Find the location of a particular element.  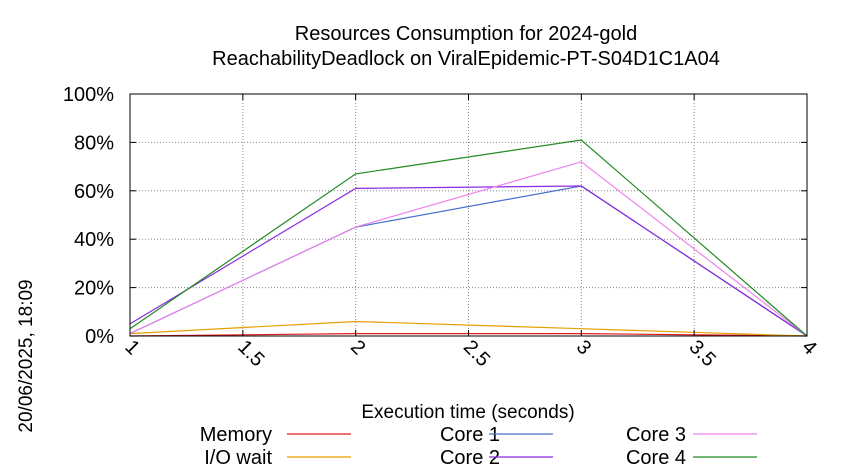

legend-label: Core 1 is located at coordinates (470, 435).